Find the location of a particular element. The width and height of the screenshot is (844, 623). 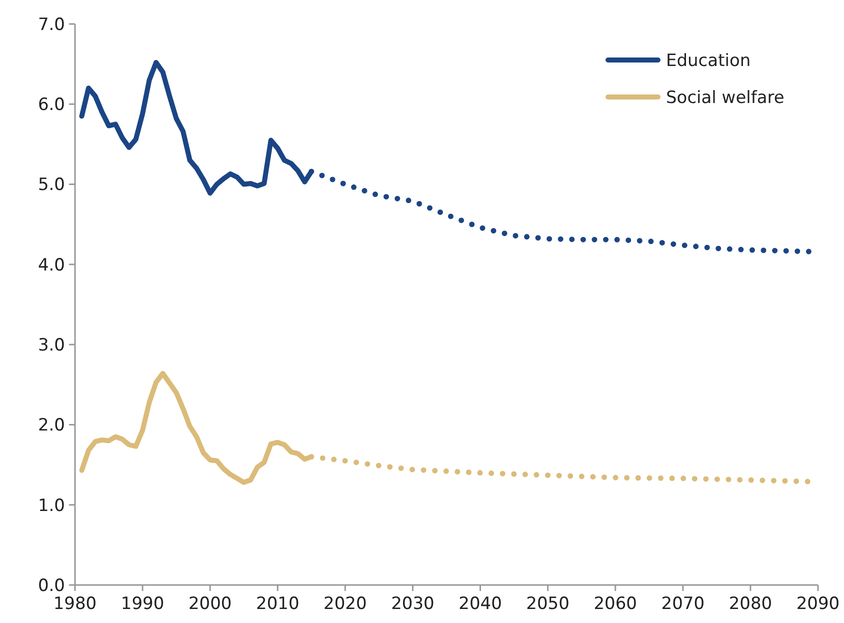

legend-label: Social welfare is located at coordinates (725, 98).